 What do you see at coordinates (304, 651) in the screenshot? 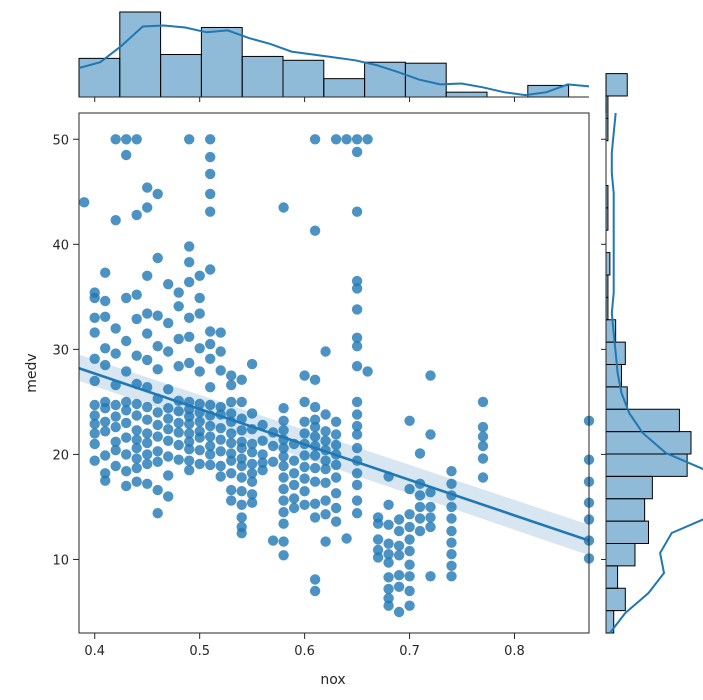
I see `x-tick-label: 0.6` at bounding box center [304, 651].